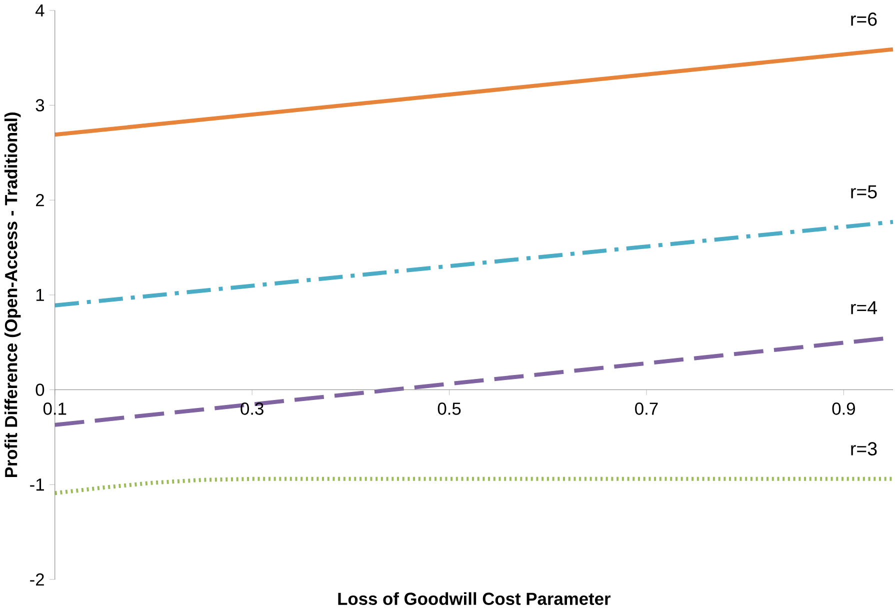  I want to click on y-tick-label: -2, so click(37, 579).